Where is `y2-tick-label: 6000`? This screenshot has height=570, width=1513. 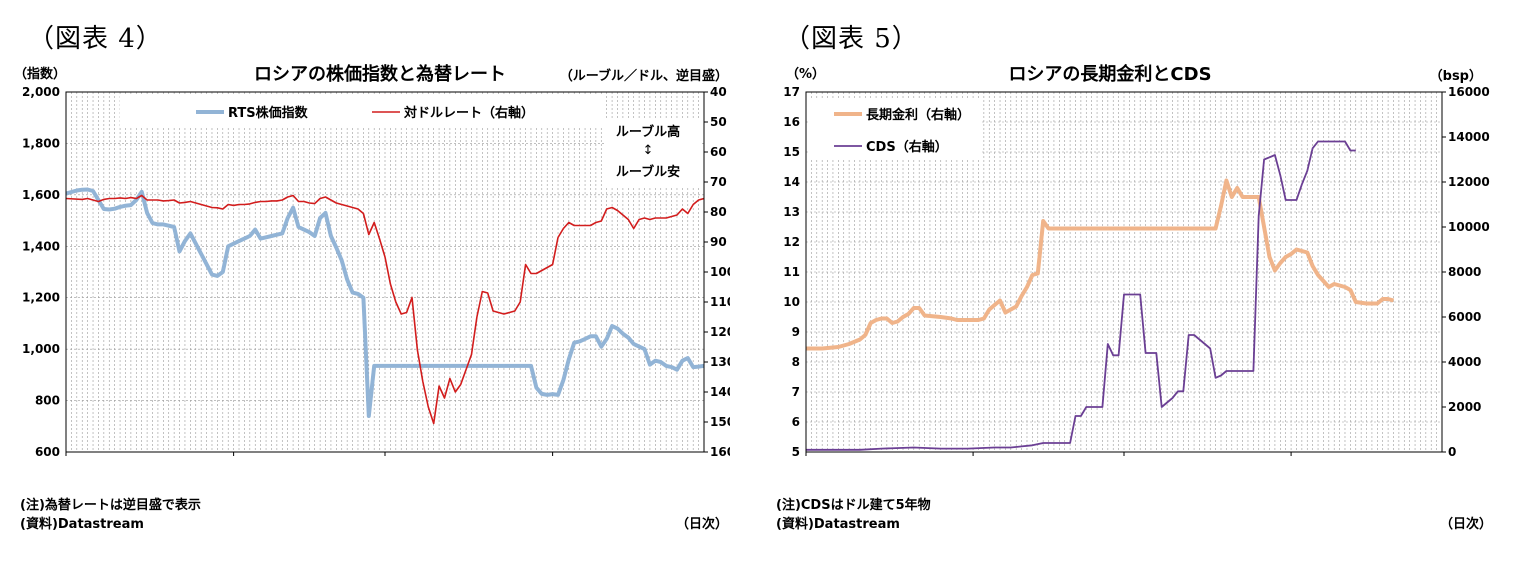
y2-tick-label: 6000 is located at coordinates (1464, 317).